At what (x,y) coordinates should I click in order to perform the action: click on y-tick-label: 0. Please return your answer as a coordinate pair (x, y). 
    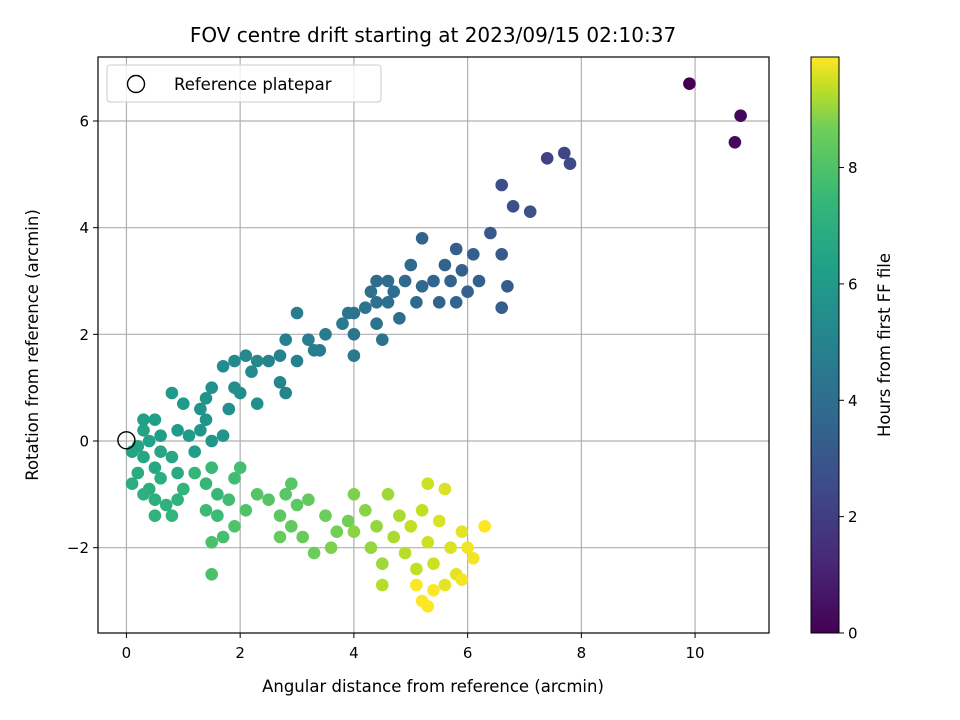
    Looking at the image, I should click on (84, 442).